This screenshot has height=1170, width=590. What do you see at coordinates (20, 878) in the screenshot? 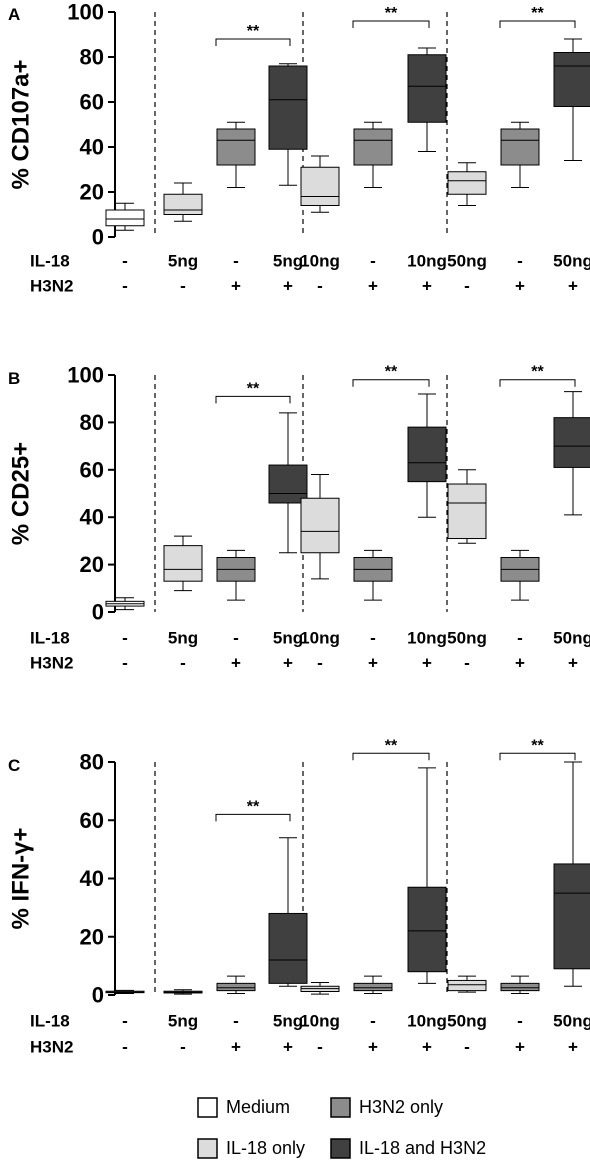
I see `y-axis-label: % IFN-γ+` at bounding box center [20, 878].